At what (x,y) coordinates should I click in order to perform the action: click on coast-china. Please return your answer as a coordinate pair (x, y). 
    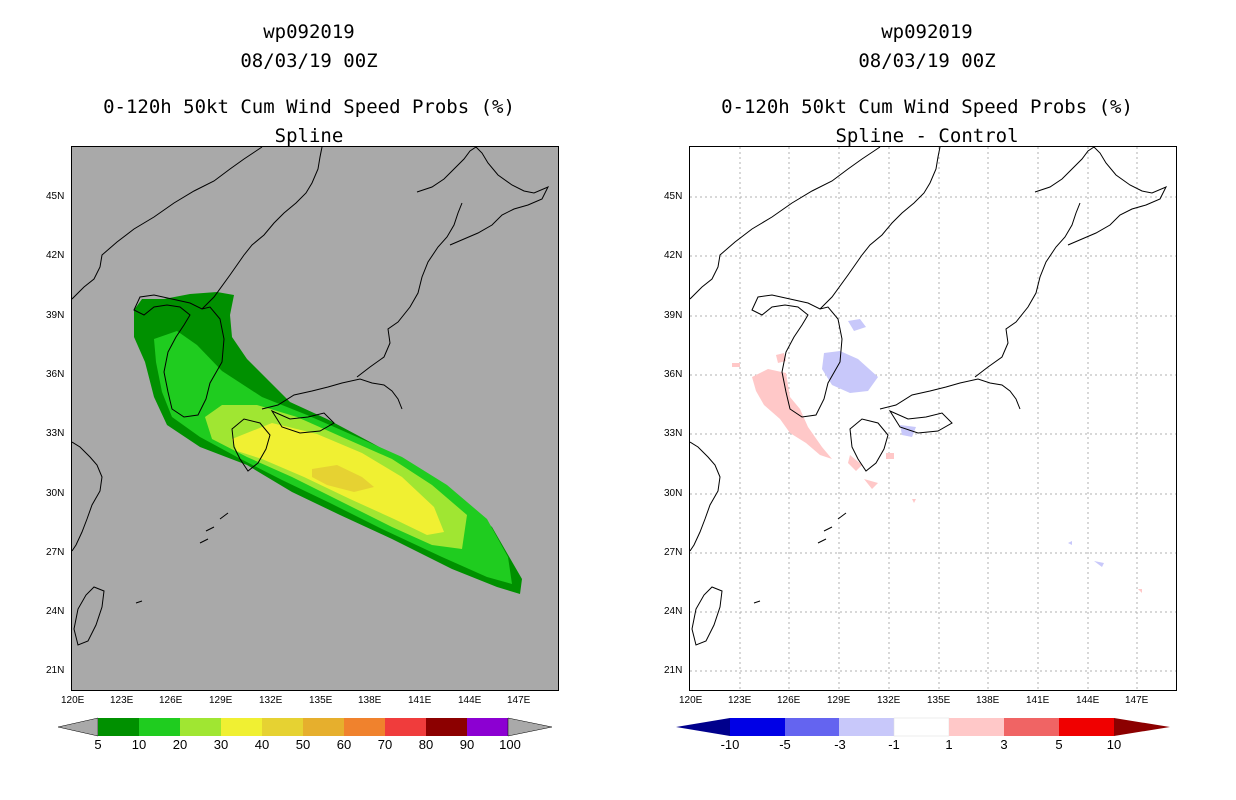
    Looking at the image, I should click on (87, 496).